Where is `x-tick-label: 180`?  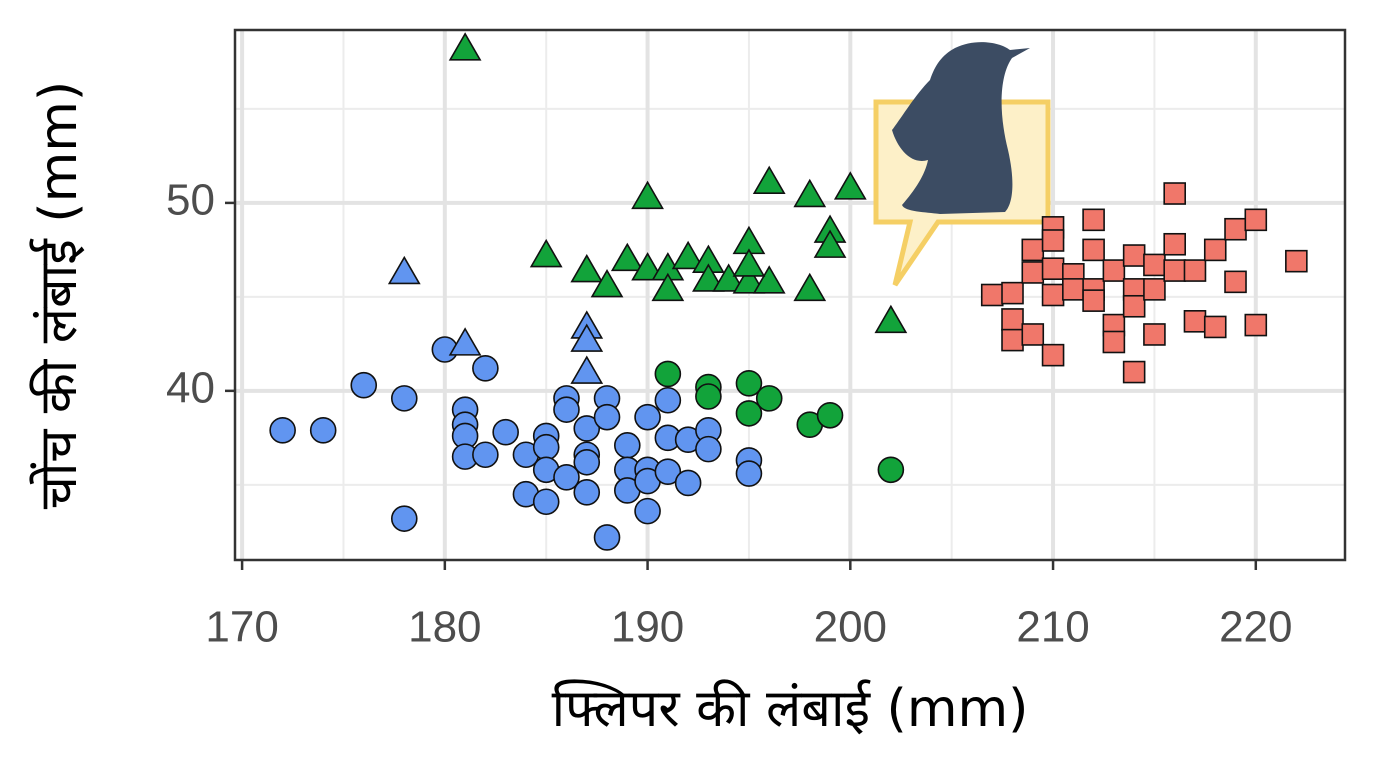
x-tick-label: 180 is located at coordinates (444, 627).